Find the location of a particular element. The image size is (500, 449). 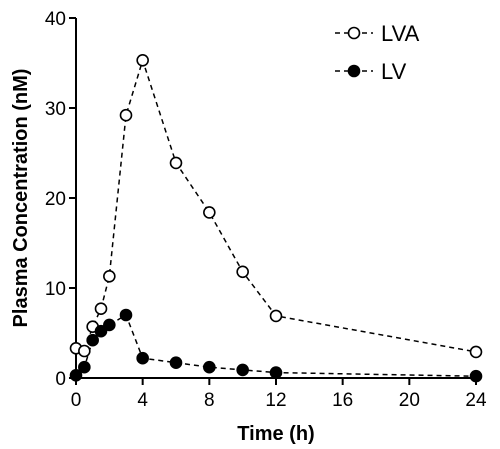

x-tick-label: 12 is located at coordinates (275, 400).